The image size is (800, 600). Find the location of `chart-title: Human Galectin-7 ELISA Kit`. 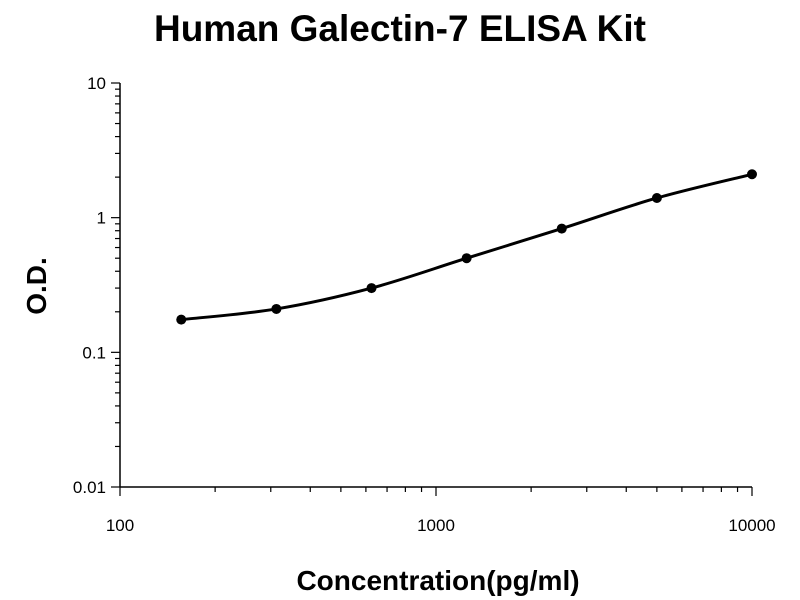

chart-title: Human Galectin-7 ELISA Kit is located at coordinates (400, 28).